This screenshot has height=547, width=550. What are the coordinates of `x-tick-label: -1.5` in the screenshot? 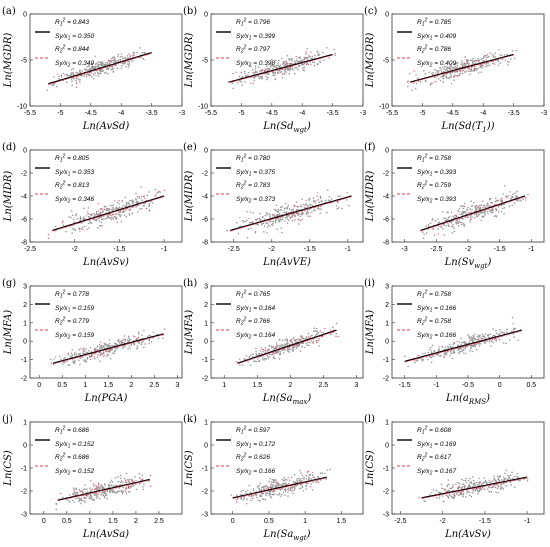 It's located at (500, 249).